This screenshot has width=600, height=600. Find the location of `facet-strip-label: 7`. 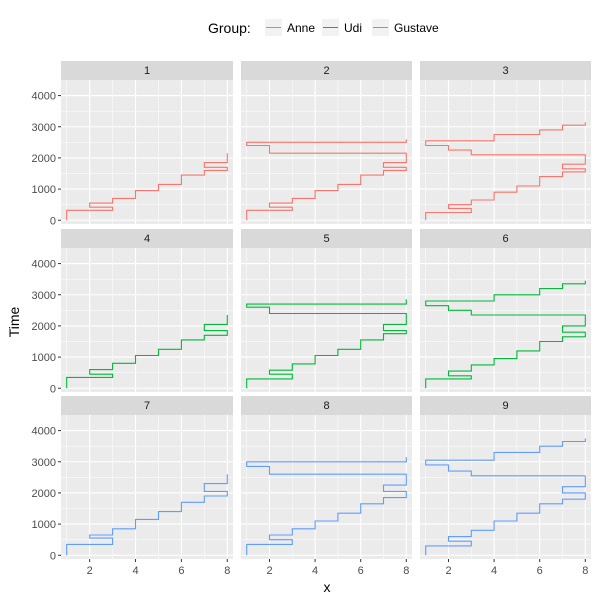

facet-strip-label: 7 is located at coordinates (147, 406).